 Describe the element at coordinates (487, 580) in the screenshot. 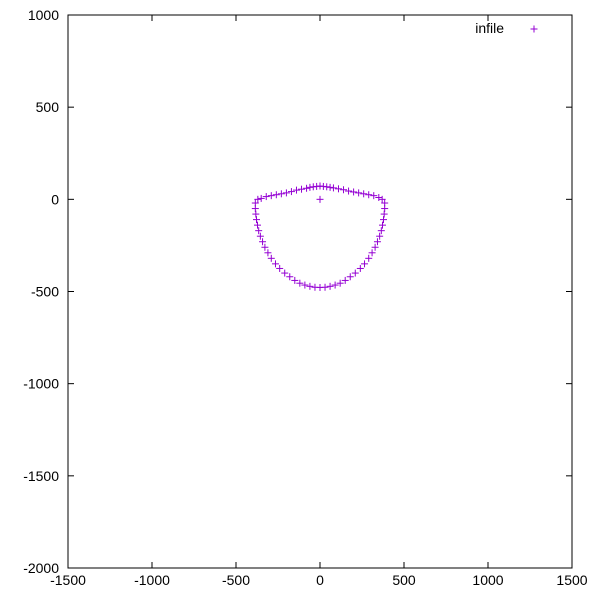

I see `x-tick-label: 1000` at that location.